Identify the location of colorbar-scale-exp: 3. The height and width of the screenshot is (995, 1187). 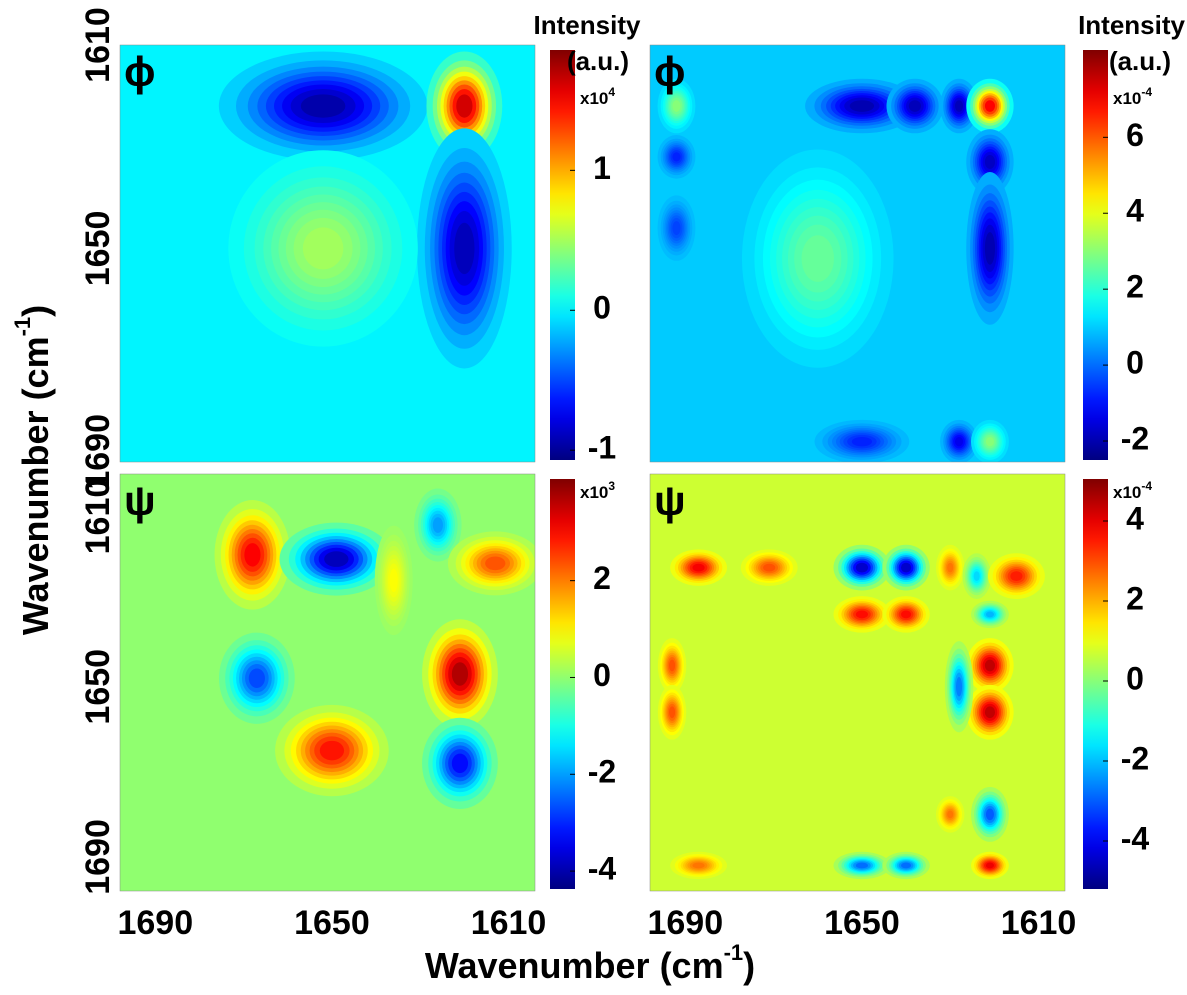
(611, 486).